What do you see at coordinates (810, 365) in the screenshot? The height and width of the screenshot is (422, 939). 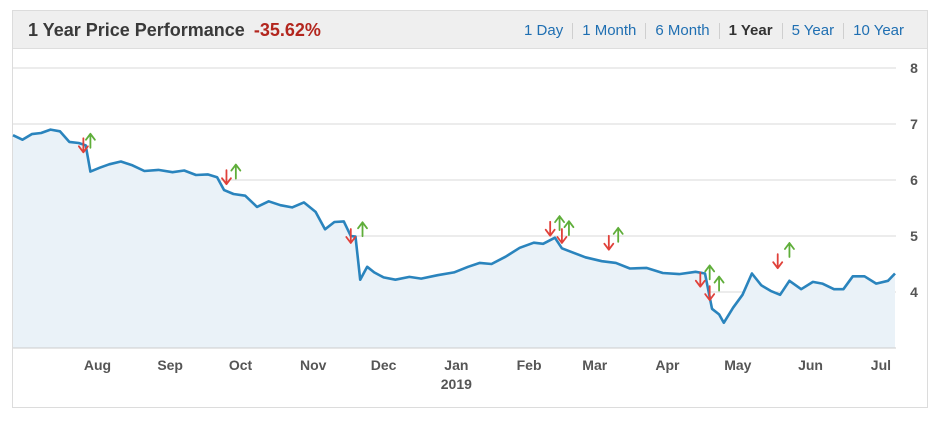 I see `x-tick-label-jun: Jun` at bounding box center [810, 365].